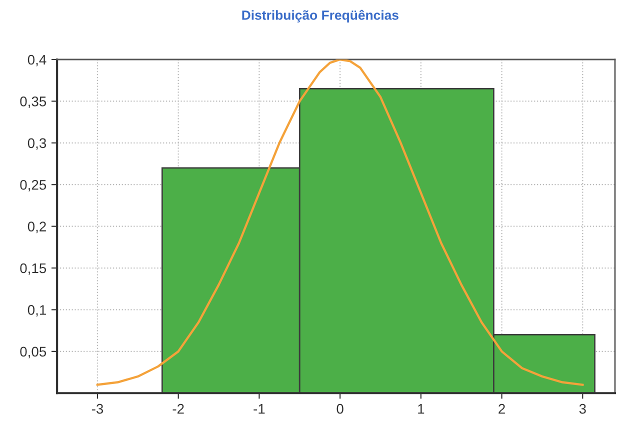 The height and width of the screenshot is (425, 634). I want to click on y-tick-label: 0,35, so click(33, 102).